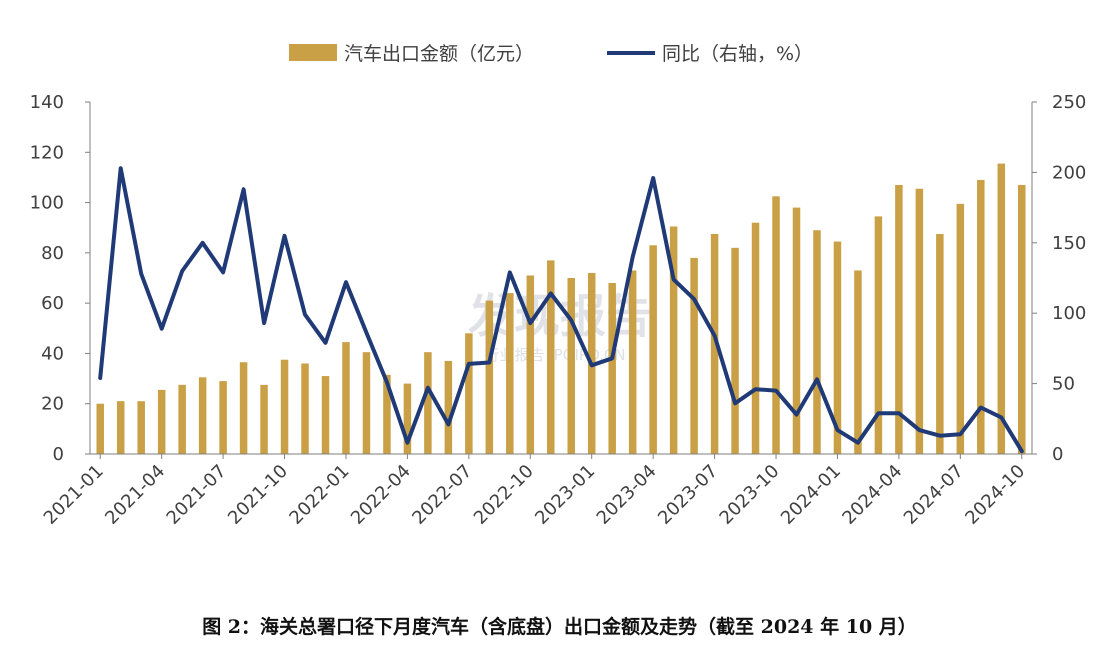  I want to click on x-tick-label: 2021-10, so click(258, 495).